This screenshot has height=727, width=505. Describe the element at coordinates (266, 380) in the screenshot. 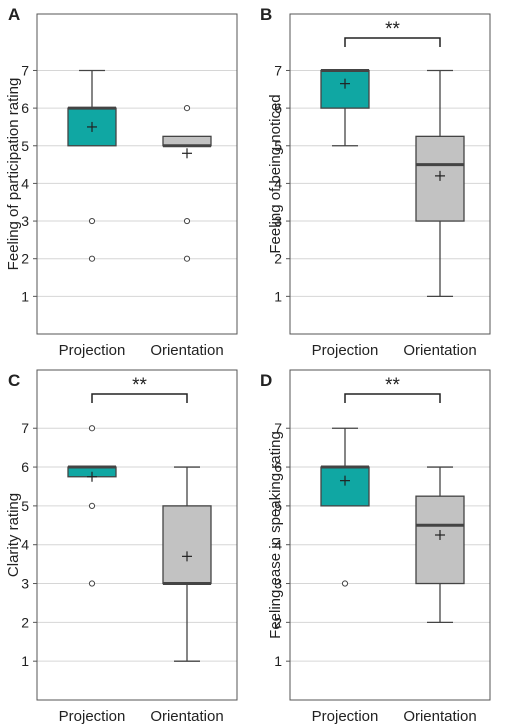

I see `panel-letter: D` at that location.